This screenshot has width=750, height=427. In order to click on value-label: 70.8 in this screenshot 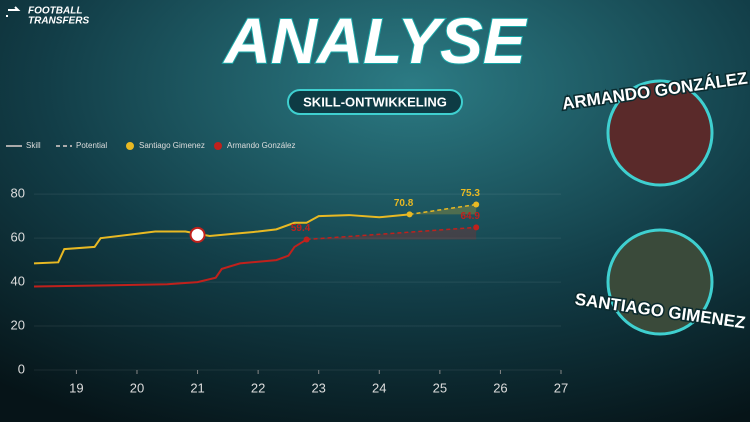, I will do `click(404, 203)`.